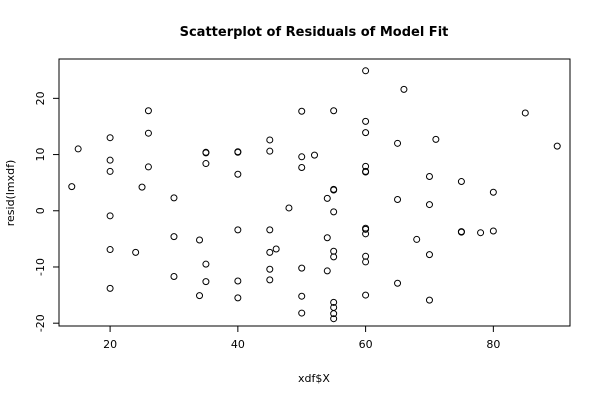 This screenshot has height=400, width=599. Describe the element at coordinates (110, 344) in the screenshot. I see `x-tick-label: 20` at that location.